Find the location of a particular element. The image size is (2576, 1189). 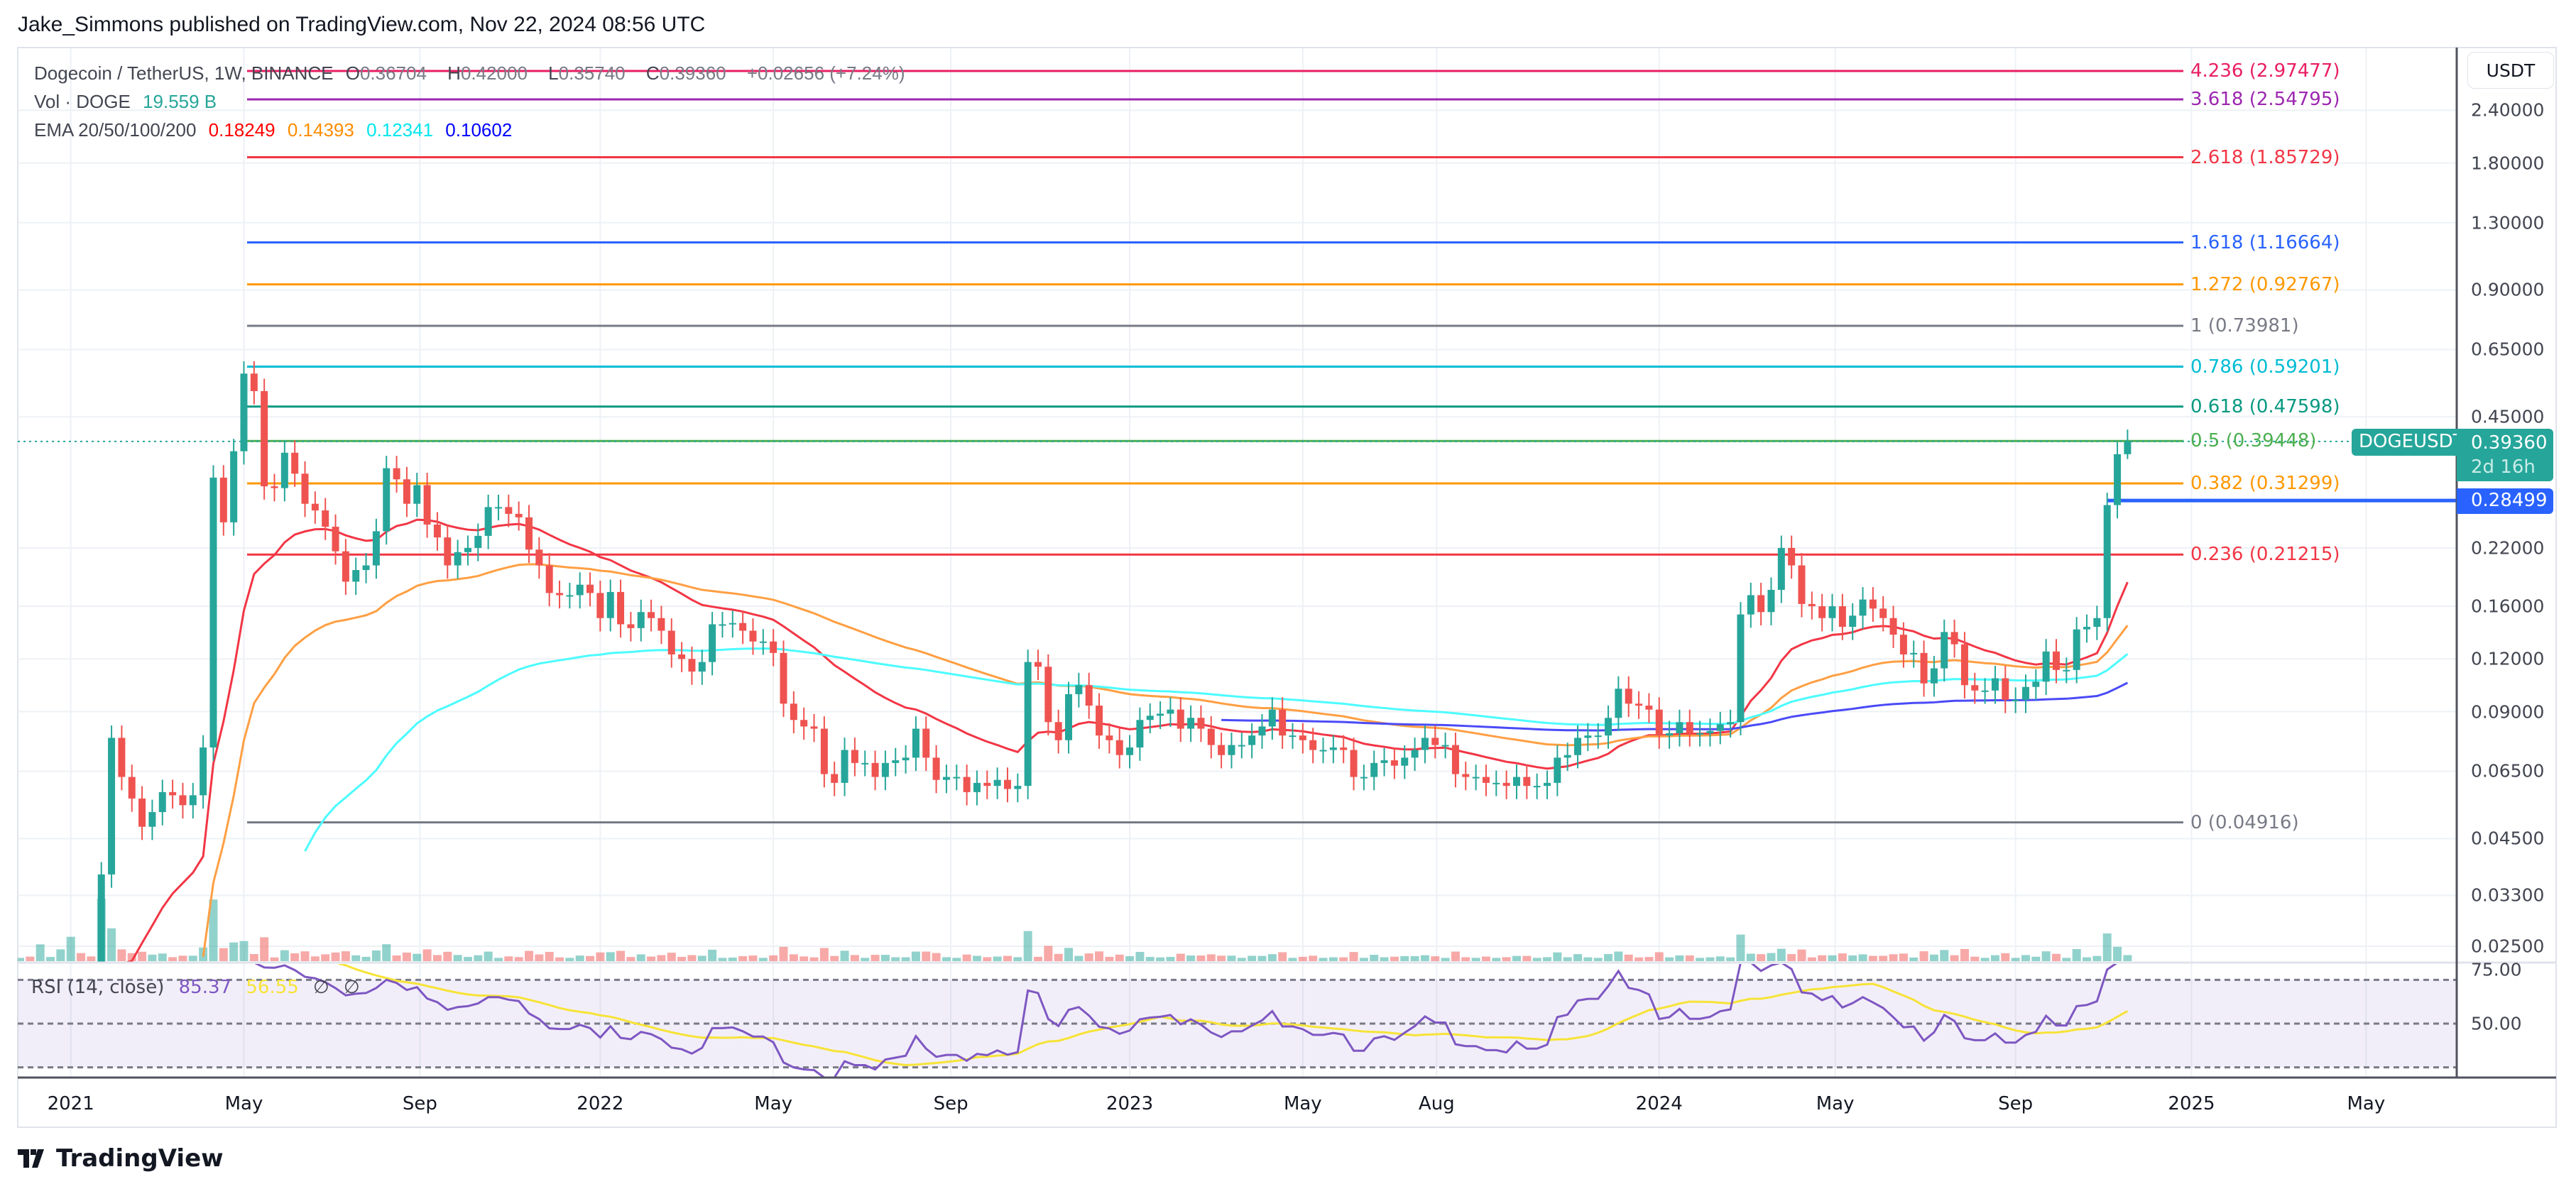

price-axis-label: 0.65000 is located at coordinates (2508, 349).